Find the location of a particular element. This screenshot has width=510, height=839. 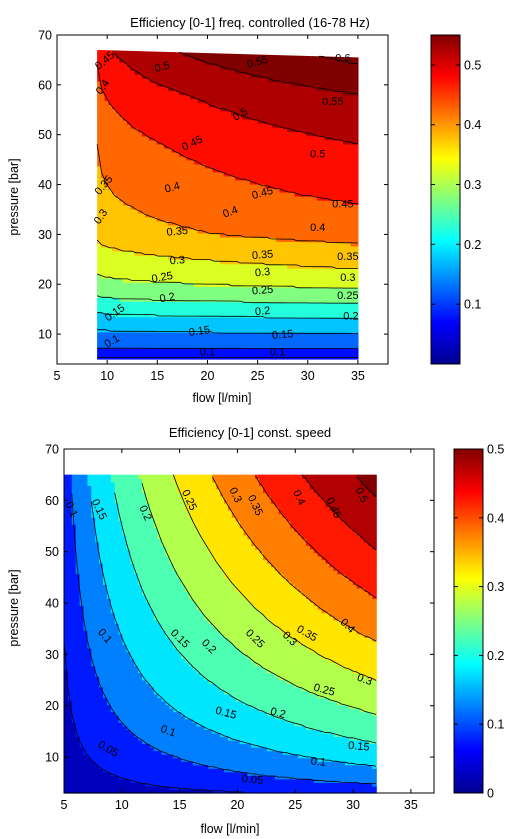

contour-label: 0.6 is located at coordinates (342, 58).